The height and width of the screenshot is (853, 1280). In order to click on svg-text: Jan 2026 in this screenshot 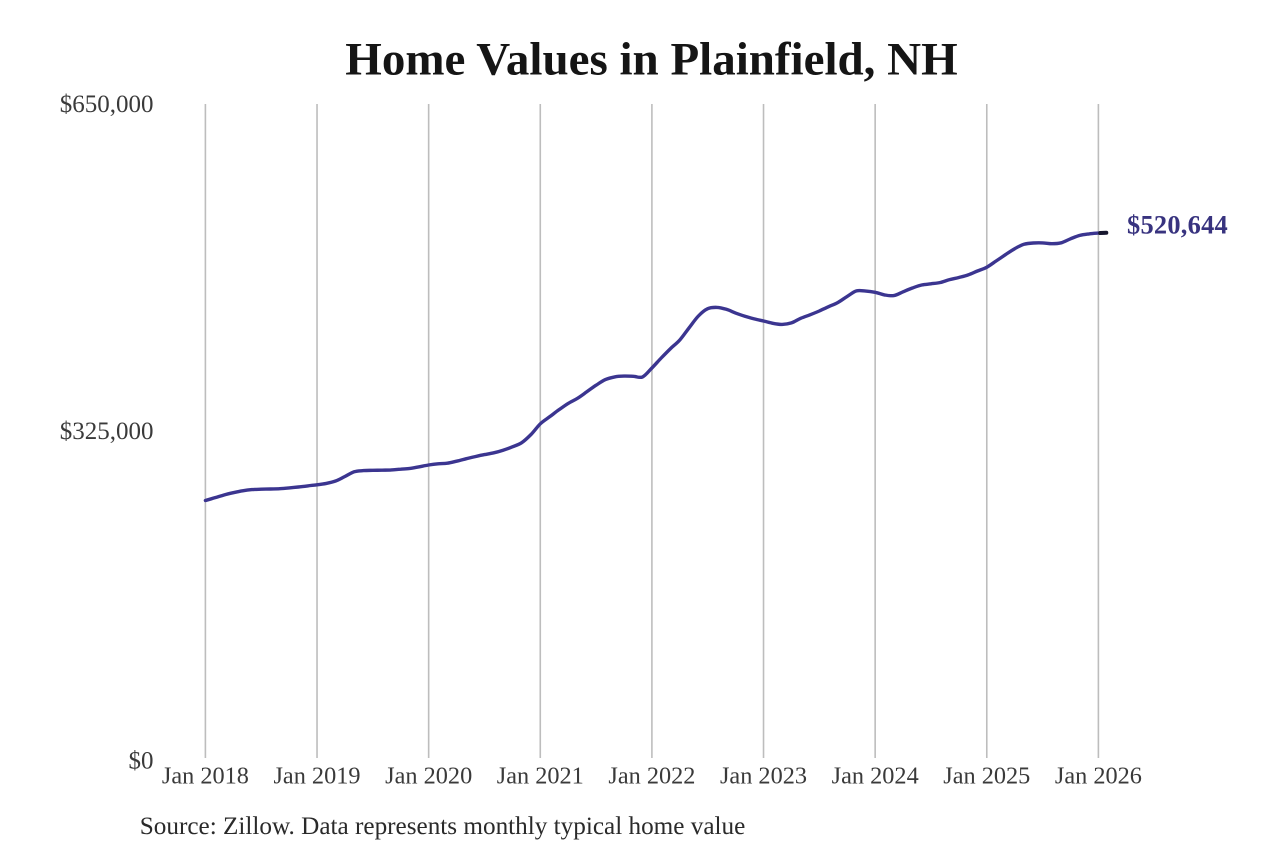, I will do `click(1098, 776)`.